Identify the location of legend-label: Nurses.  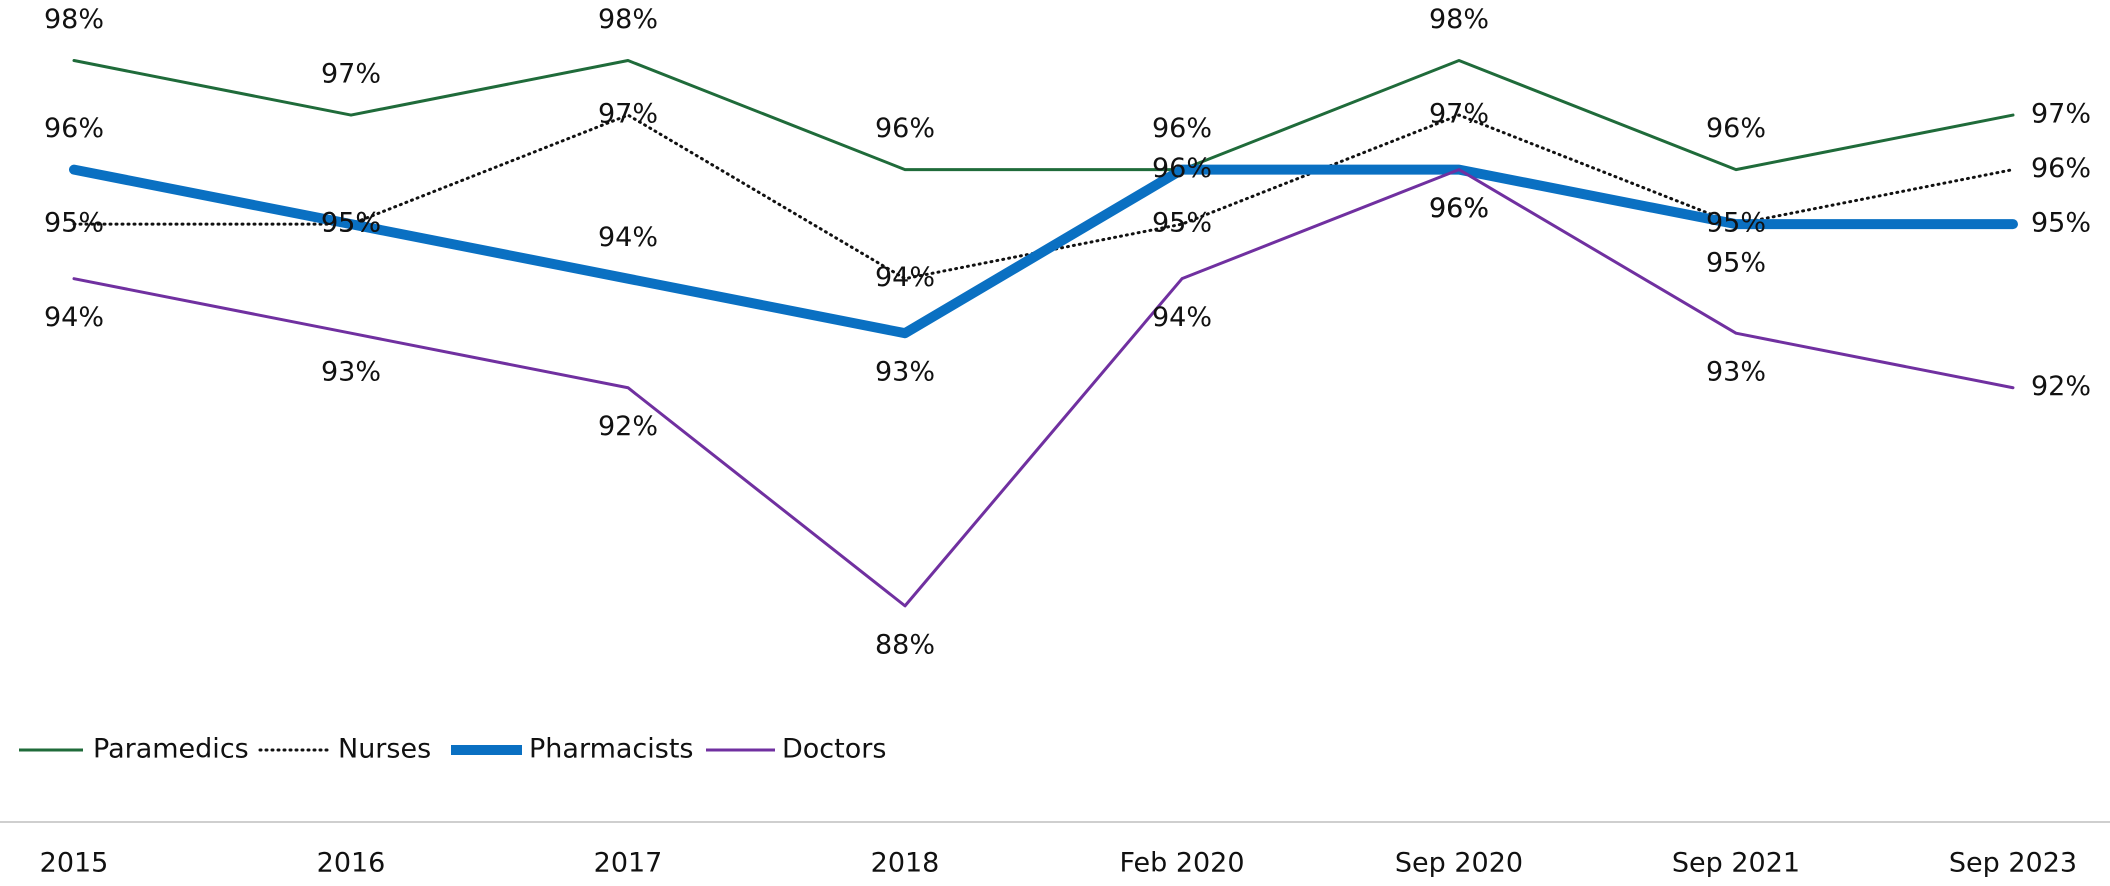
(384, 749).